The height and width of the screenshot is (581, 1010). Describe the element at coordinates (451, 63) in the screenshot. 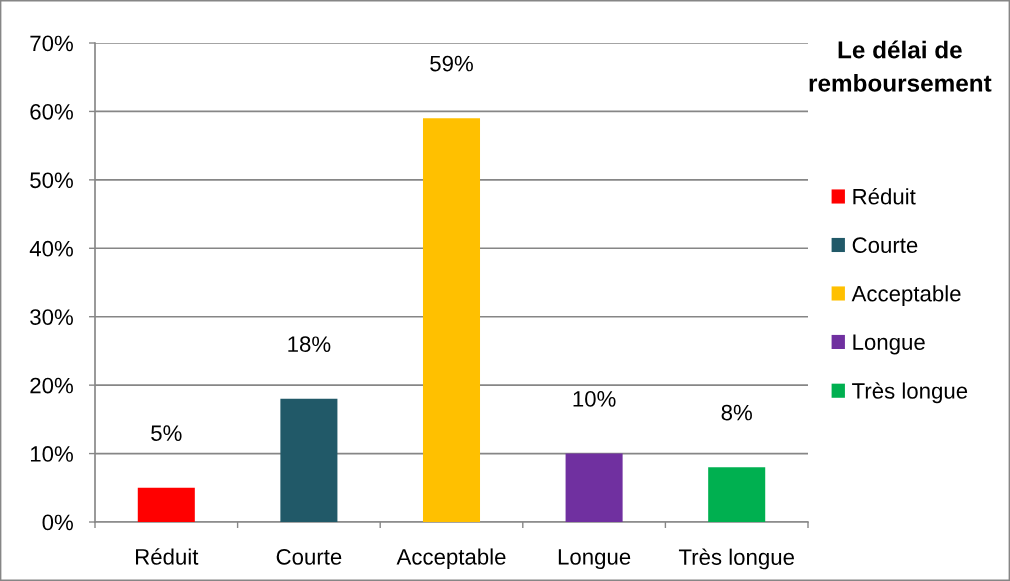

I see `data-label: 59%` at that location.